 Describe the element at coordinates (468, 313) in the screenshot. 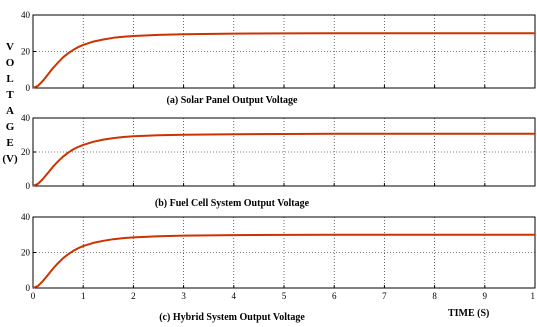

I see `x-axis-label: TIME (S)` at that location.